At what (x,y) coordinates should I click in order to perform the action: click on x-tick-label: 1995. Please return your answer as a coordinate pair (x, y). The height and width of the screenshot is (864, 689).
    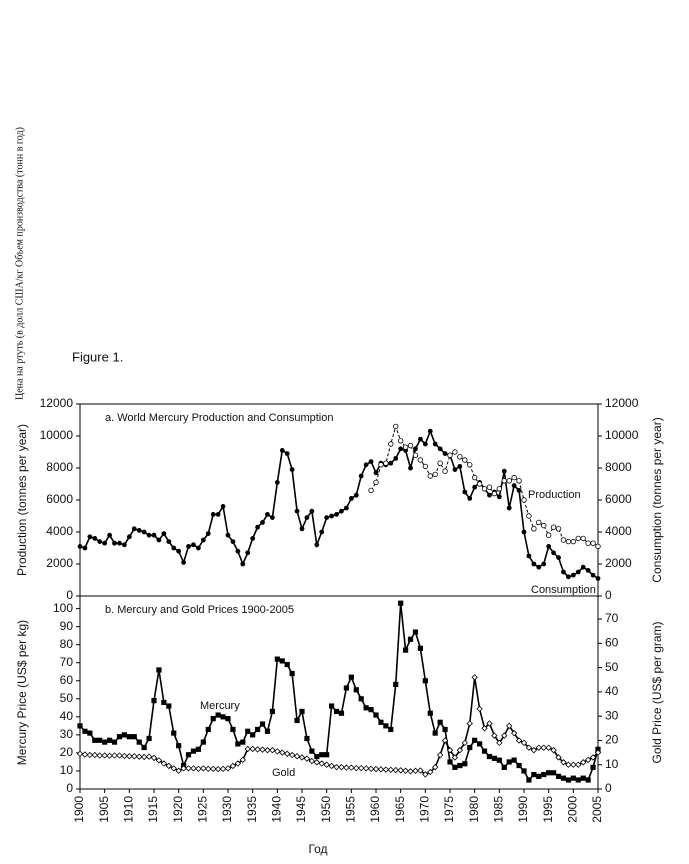
    Looking at the image, I should click on (548, 809).